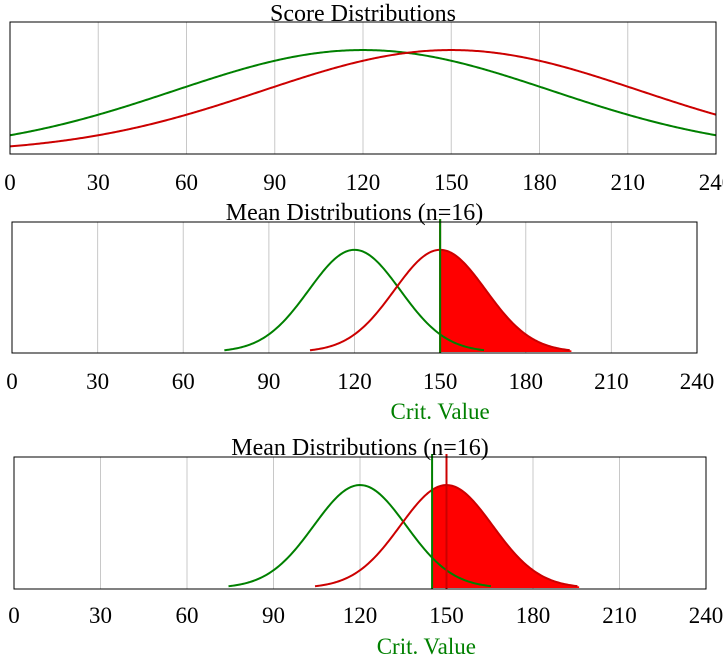 This screenshot has height=660, width=723. Describe the element at coordinates (363, 93) in the screenshot. I see `distribution-curve-h0` at that location.